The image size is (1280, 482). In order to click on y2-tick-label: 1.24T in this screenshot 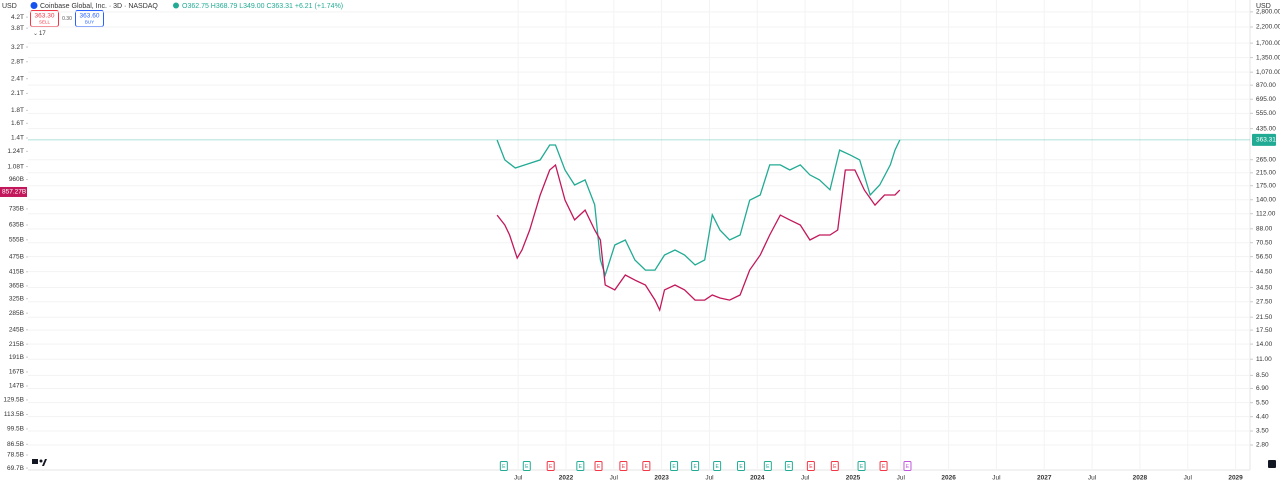, I will do `click(15, 151)`.